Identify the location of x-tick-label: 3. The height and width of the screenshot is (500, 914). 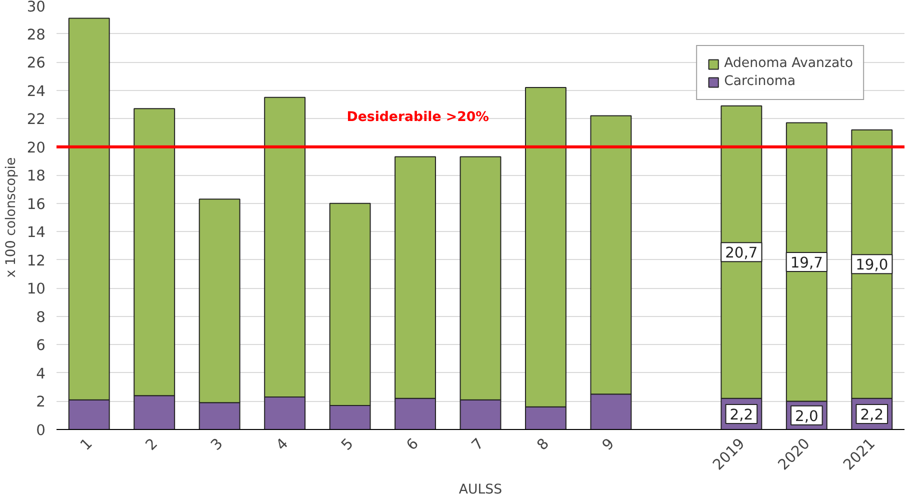
(217, 444).